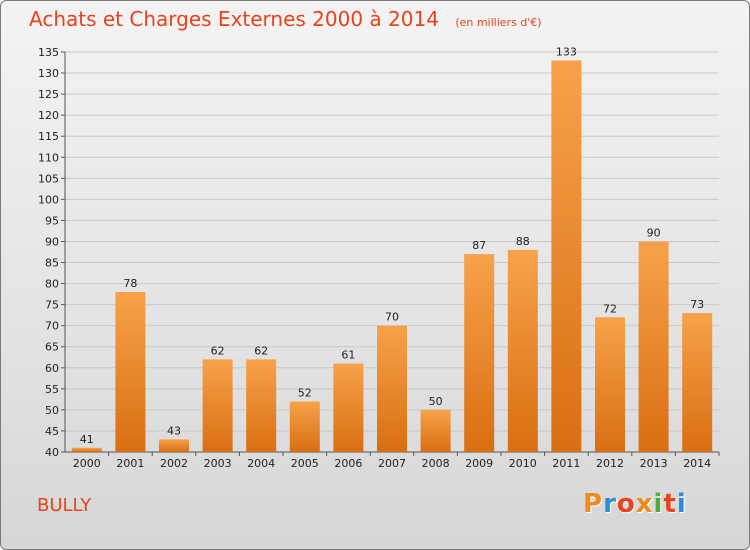 The image size is (750, 550). What do you see at coordinates (305, 463) in the screenshot?
I see `x-tick-label: 2005` at bounding box center [305, 463].